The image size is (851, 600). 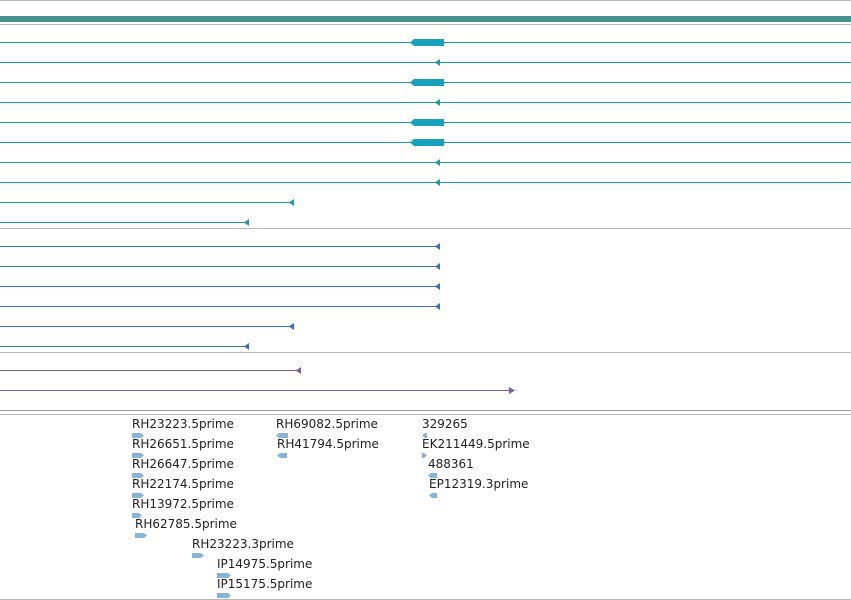 I want to click on est-feature-label: EK211449.5prime, so click(x=476, y=444).